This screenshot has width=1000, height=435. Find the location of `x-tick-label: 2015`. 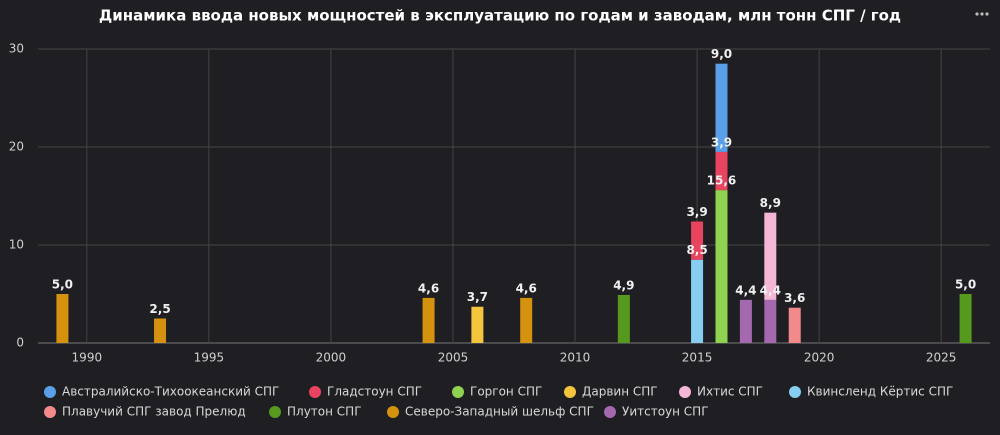

x-tick-label: 2015 is located at coordinates (697, 358).